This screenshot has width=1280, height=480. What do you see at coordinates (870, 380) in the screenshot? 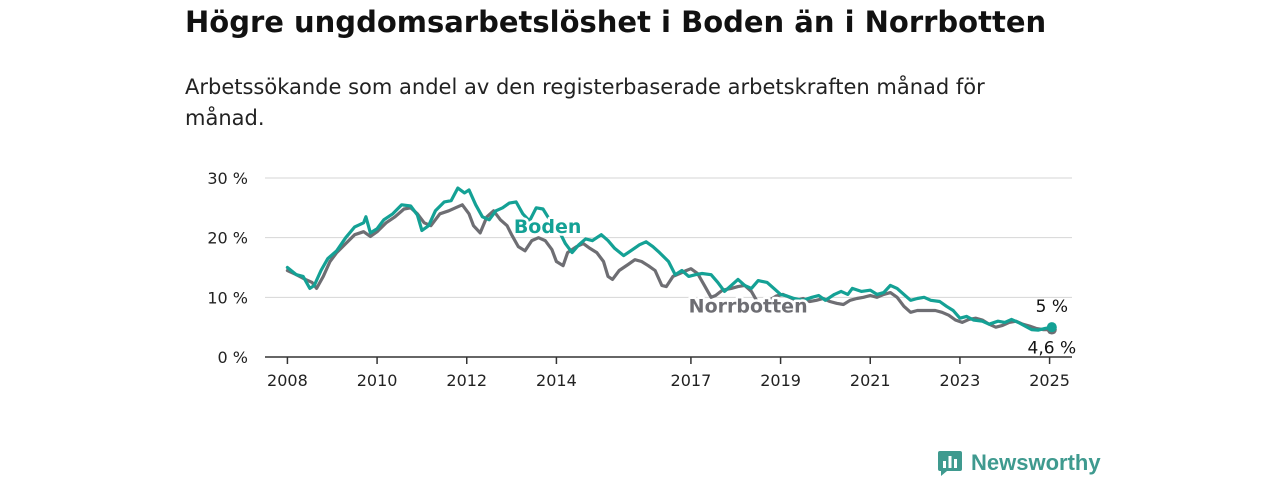
I see `x-tick-label: 2021` at bounding box center [870, 380].